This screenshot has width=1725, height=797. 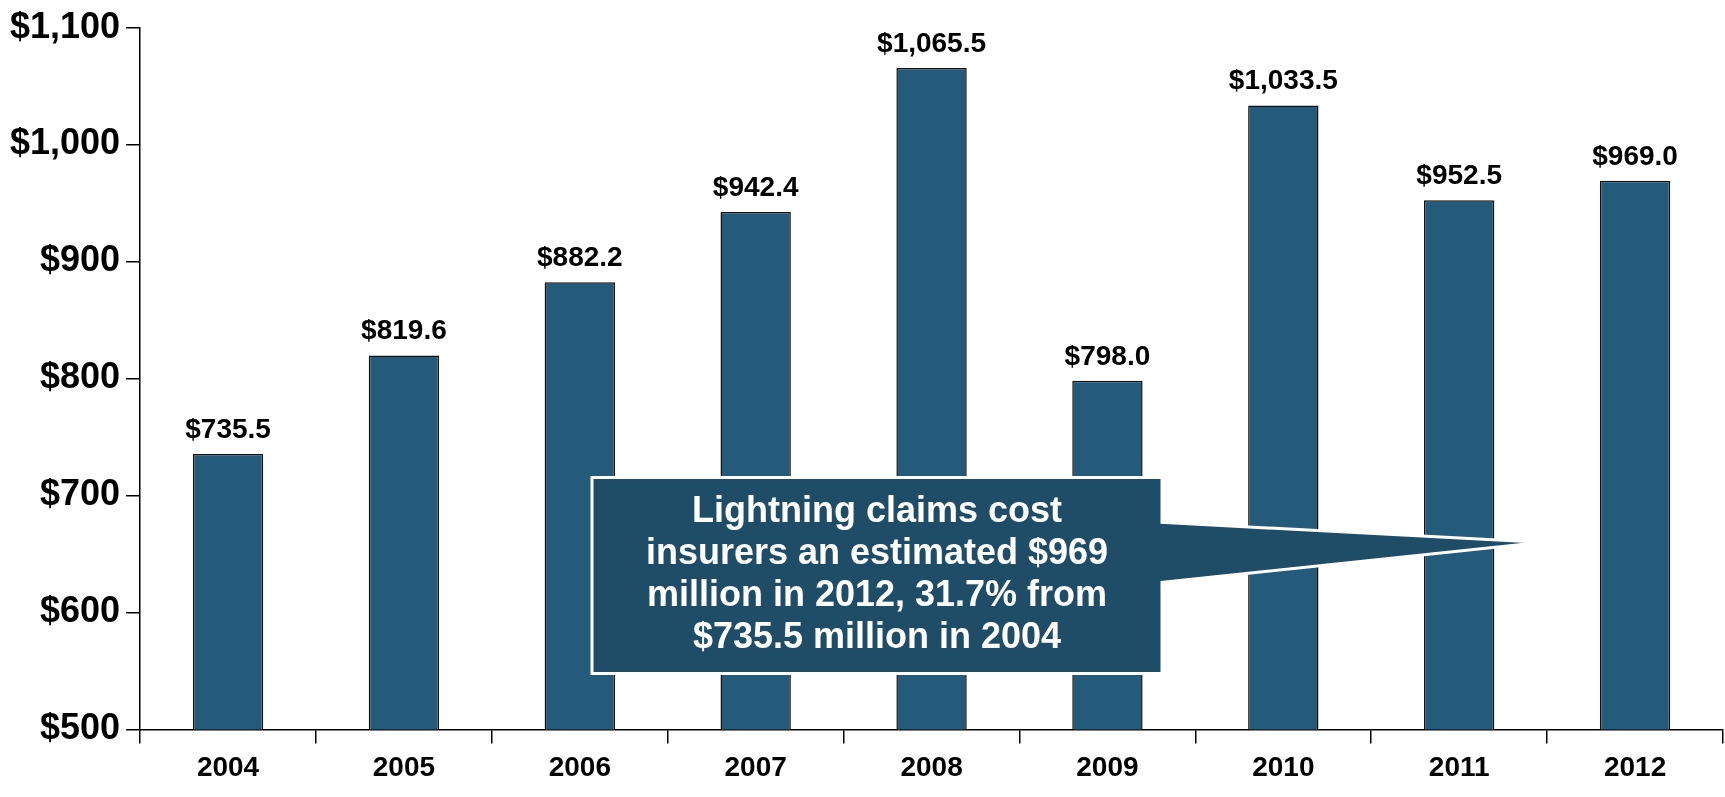 What do you see at coordinates (877, 573) in the screenshot?
I see `annotation: Lightning claims cost insurers an estimated $969 million in 2012, 31.7% from $735.5 million in 2004` at bounding box center [877, 573].